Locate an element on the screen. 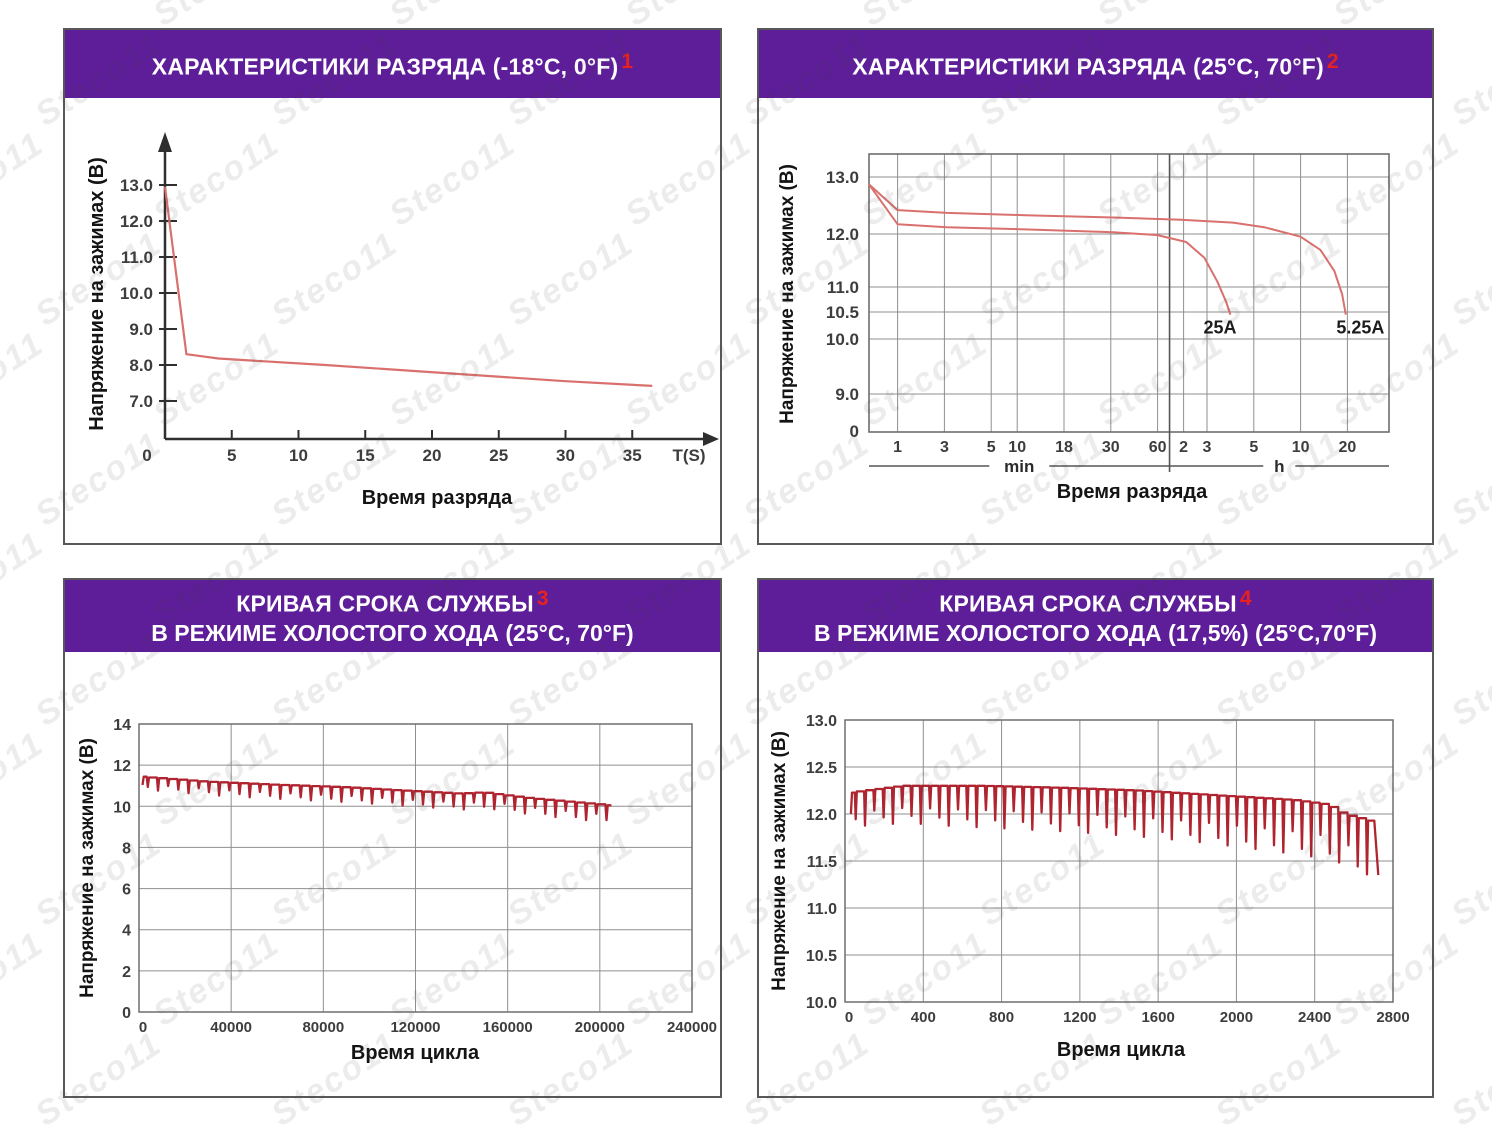  svg-text: 2400 is located at coordinates (1314, 1017).